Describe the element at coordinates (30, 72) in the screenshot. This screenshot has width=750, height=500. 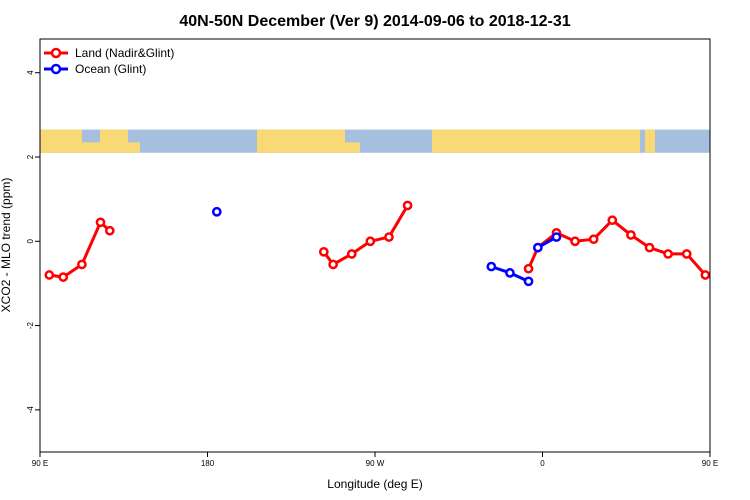
I see `y-tick-label: 4` at that location.